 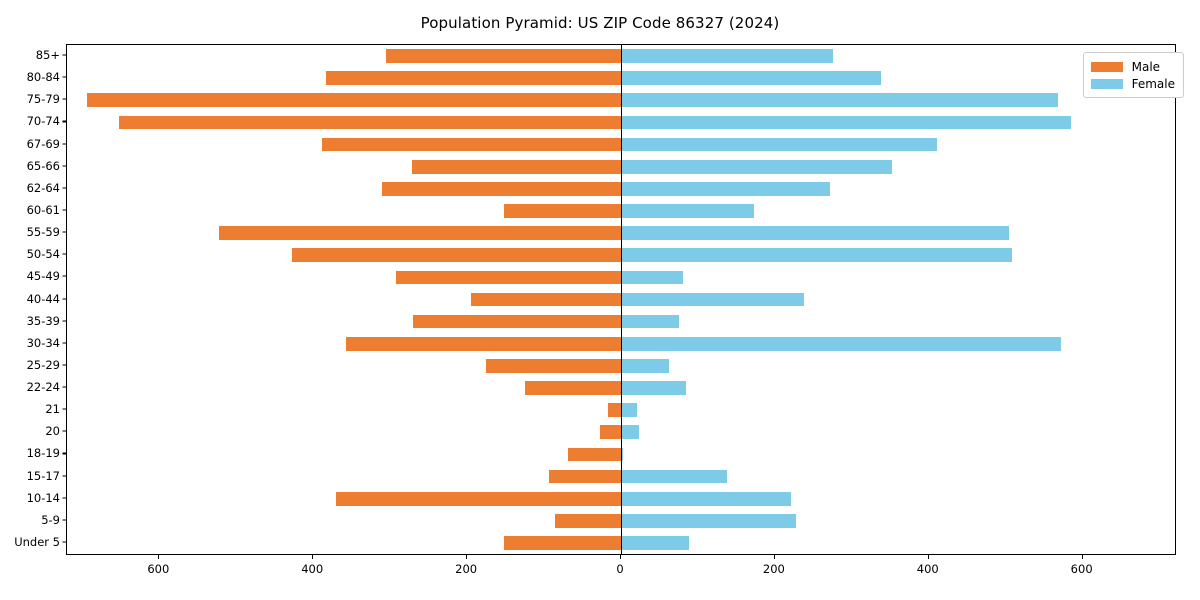 What do you see at coordinates (43, 453) in the screenshot?
I see `y-axis-tick-label: 18-19` at bounding box center [43, 453].